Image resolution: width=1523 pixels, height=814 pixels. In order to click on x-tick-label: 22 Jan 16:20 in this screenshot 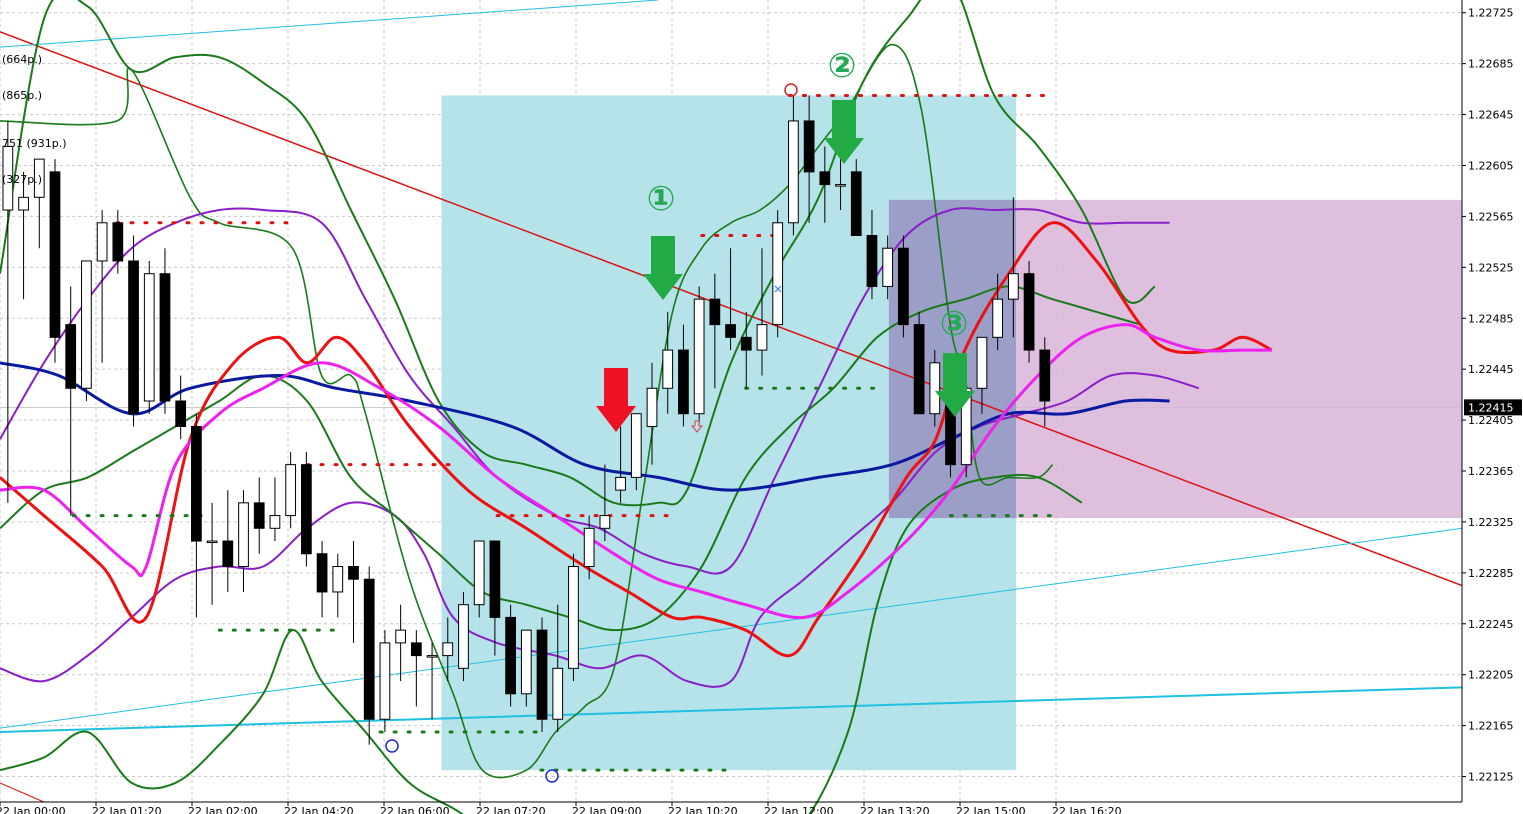, I will do `click(1087, 809)`.